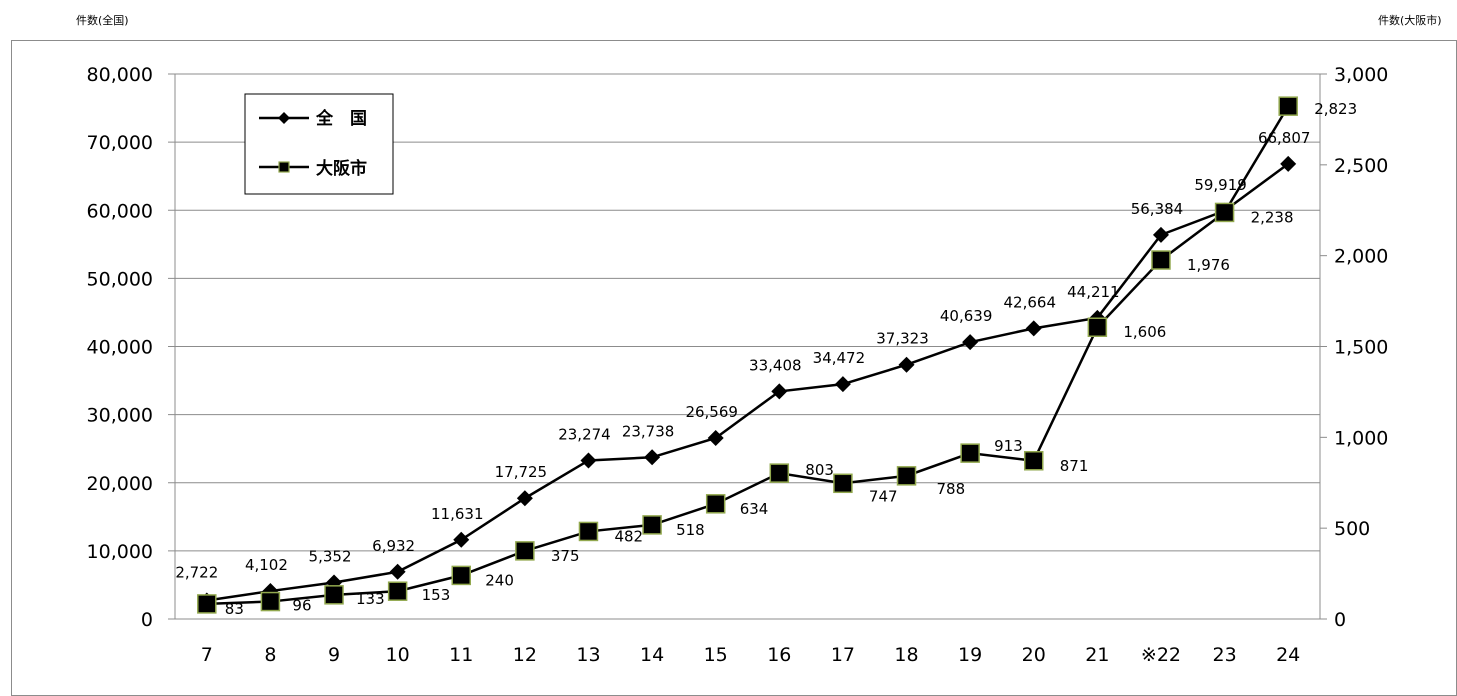  Describe the element at coordinates (1361, 75) in the screenshot. I see `right-tick-label: 3,000` at that location.